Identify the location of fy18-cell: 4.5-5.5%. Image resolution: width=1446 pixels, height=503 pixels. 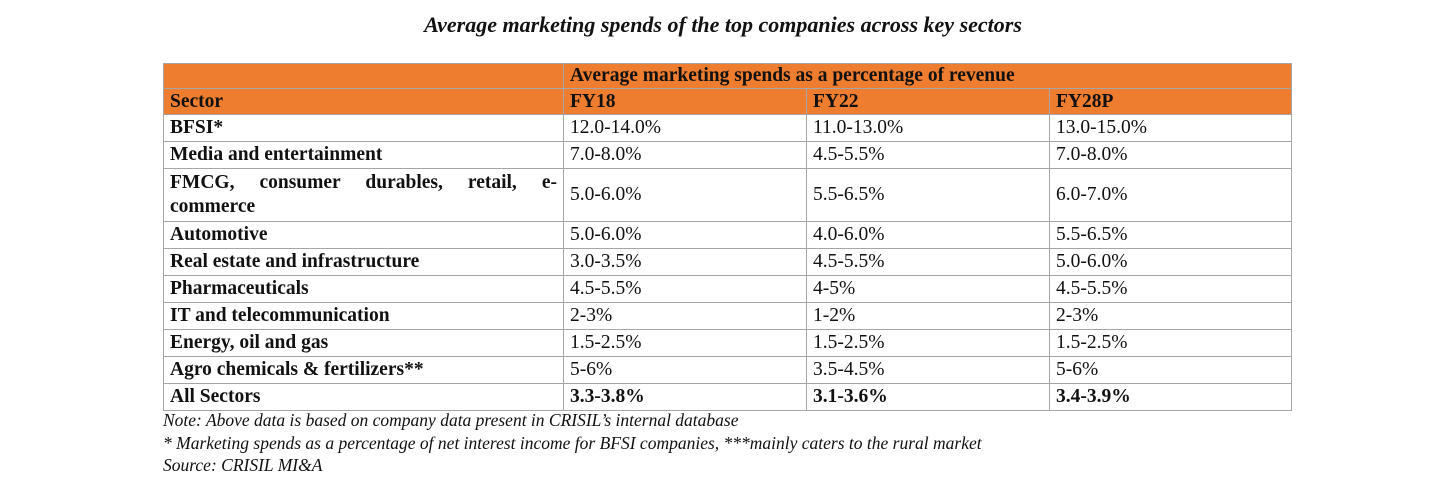
(685, 289).